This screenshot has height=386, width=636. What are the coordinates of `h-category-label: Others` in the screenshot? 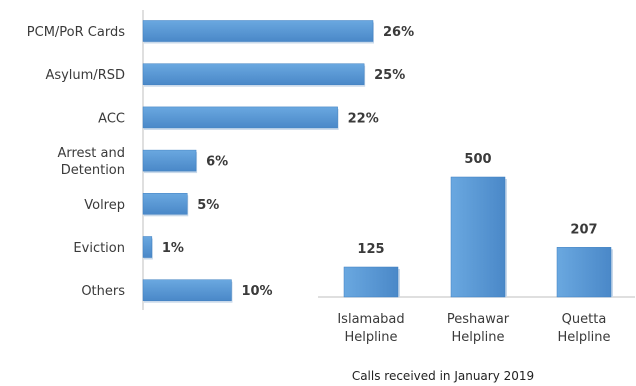 It's located at (103, 291).